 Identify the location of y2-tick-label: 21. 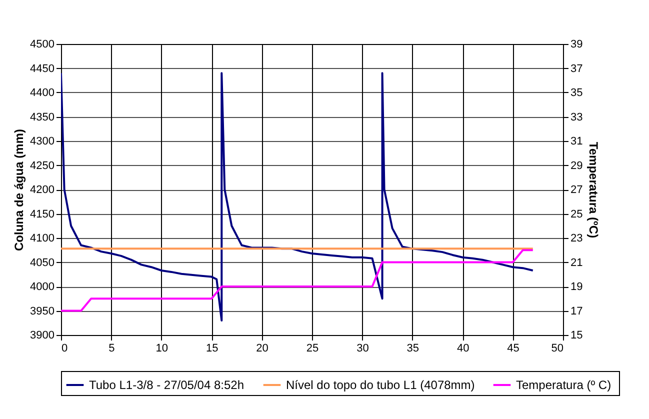
(576, 262).